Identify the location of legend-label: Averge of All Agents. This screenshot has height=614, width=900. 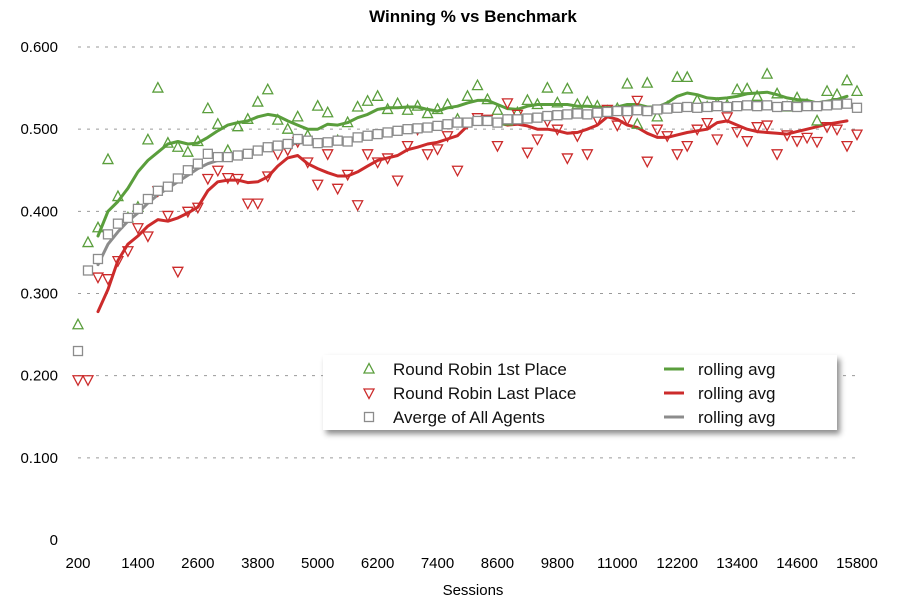
(469, 417).